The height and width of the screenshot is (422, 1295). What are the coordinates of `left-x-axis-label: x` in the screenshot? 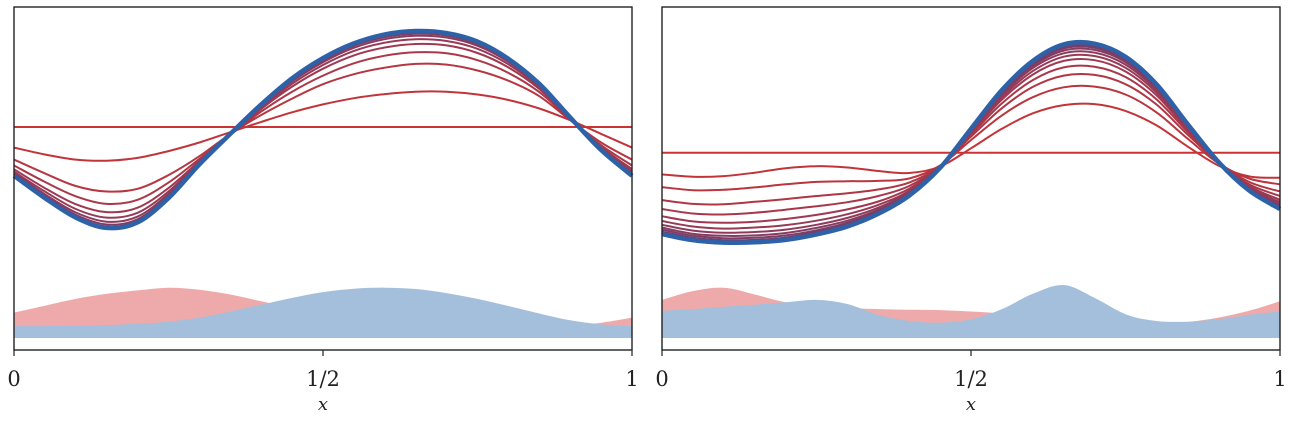 It's located at (323, 404).